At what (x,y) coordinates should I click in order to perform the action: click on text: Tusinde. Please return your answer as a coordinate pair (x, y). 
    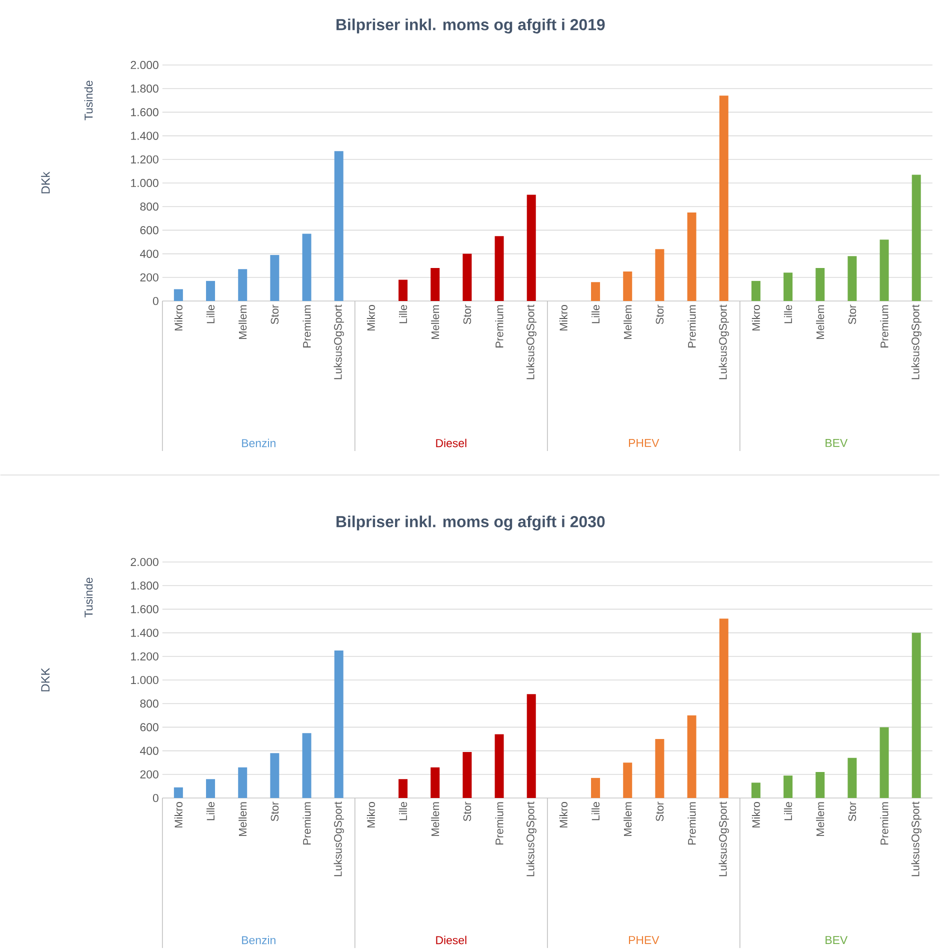
    Looking at the image, I should click on (88, 598).